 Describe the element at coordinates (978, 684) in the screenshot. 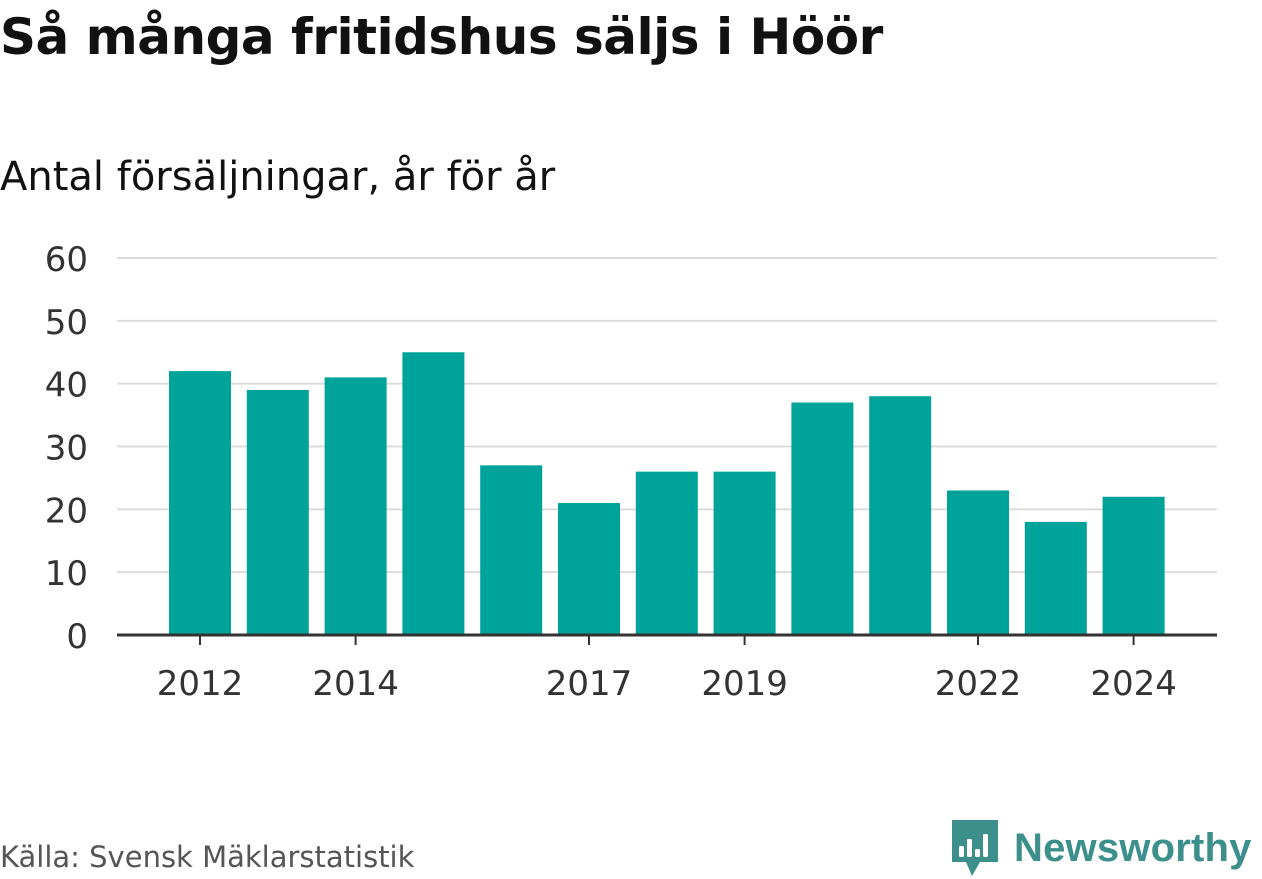

I see `x-tick-label: 2022` at that location.